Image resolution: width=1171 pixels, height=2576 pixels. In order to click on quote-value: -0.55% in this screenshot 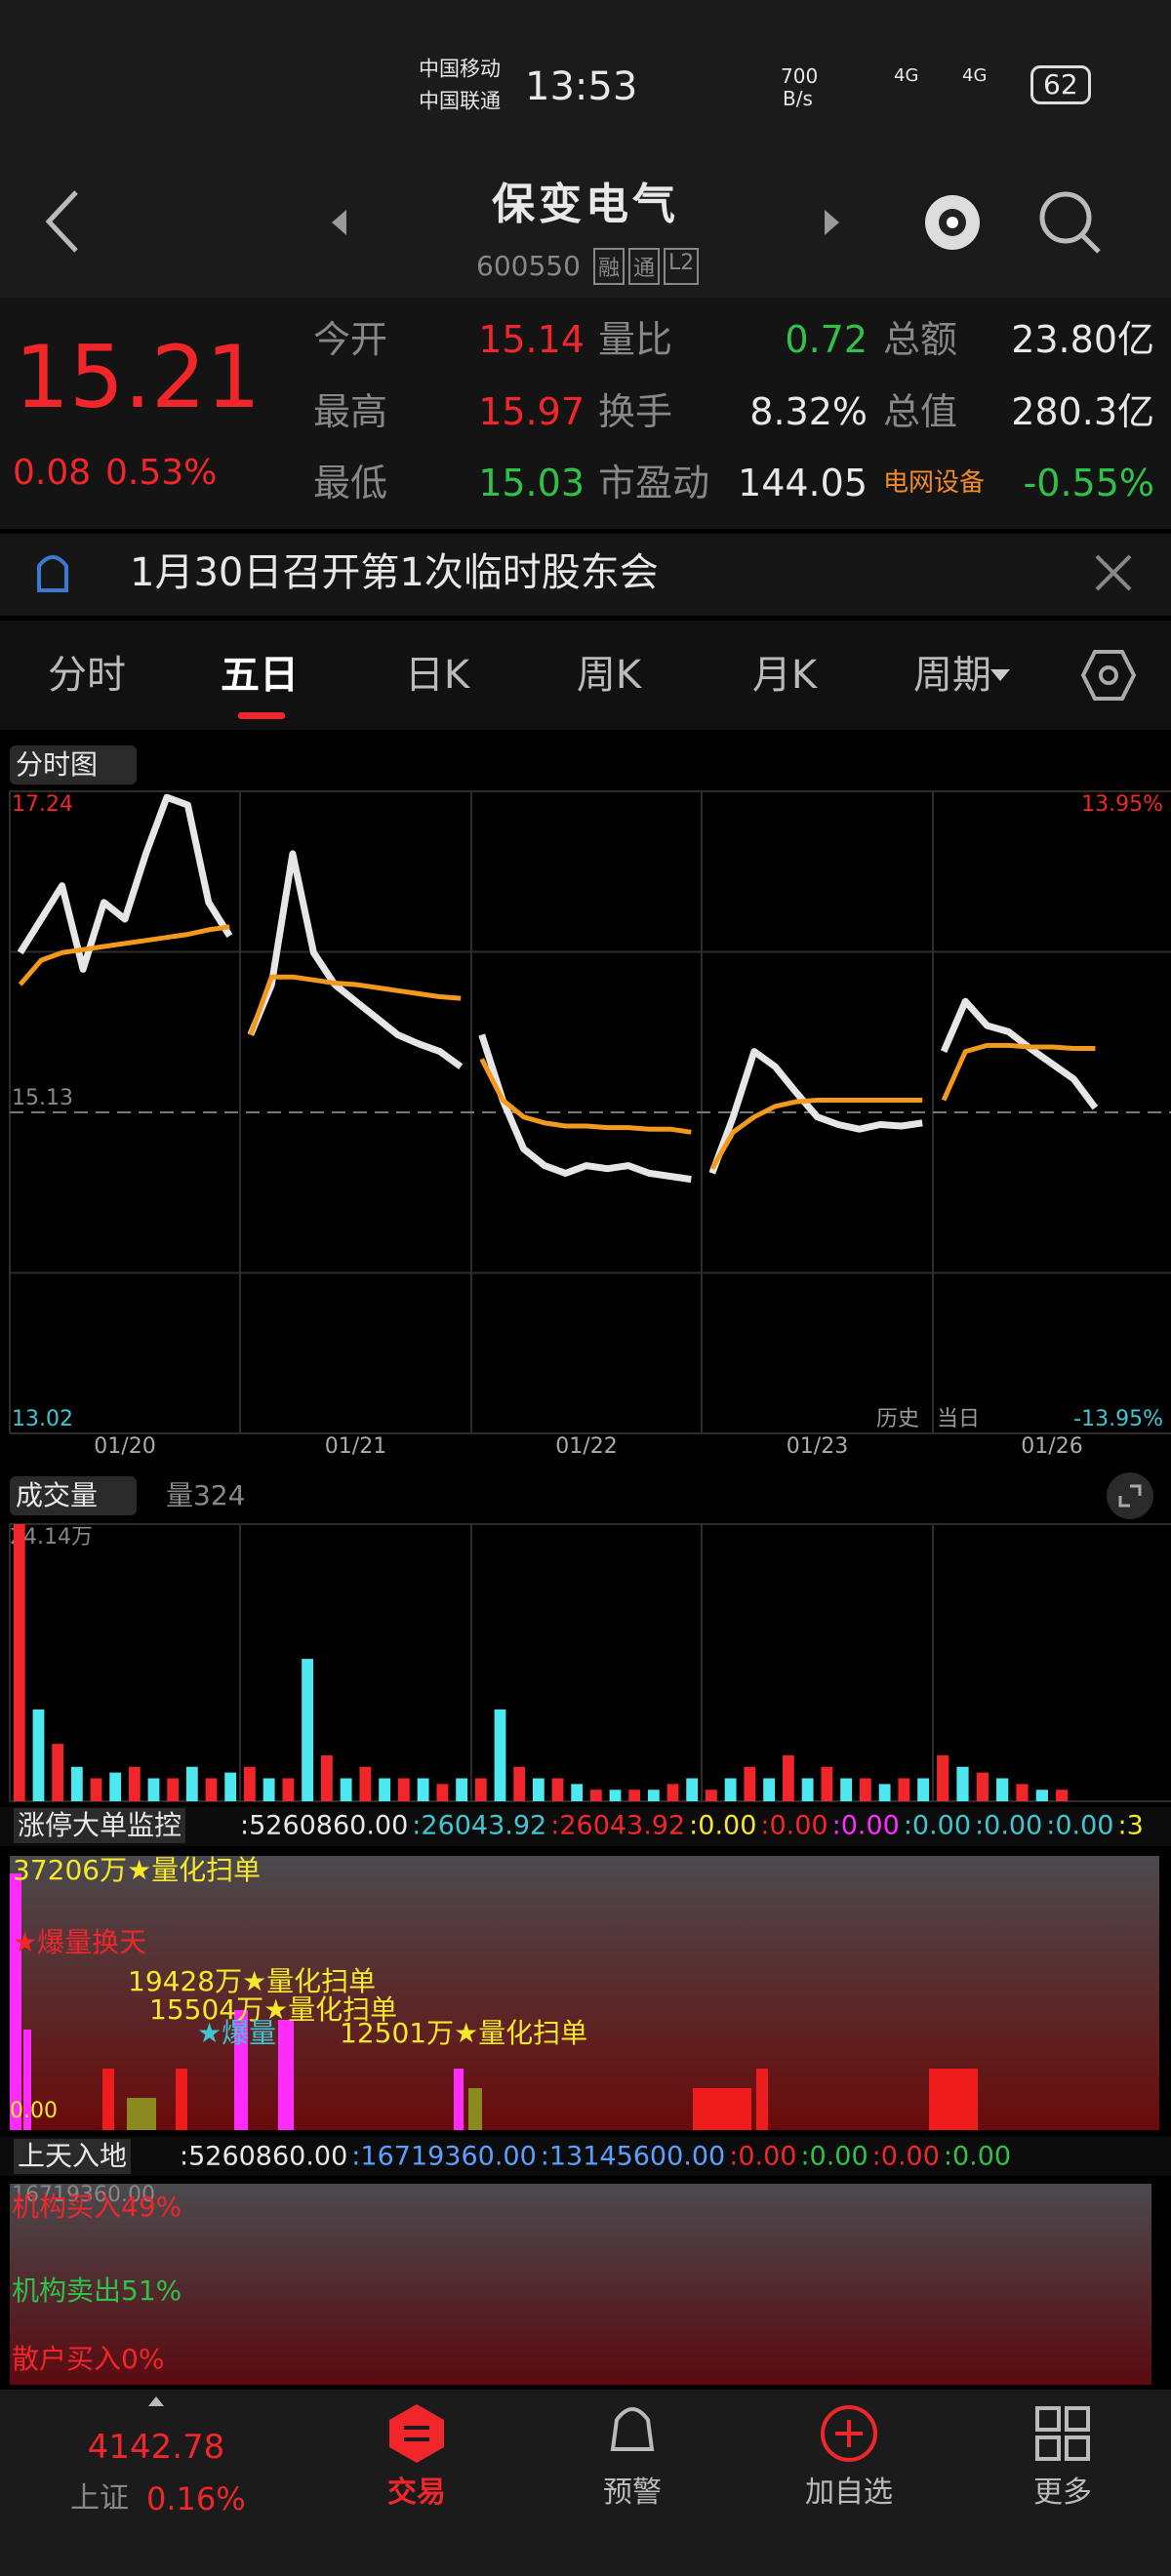, I will do `click(1088, 483)`.